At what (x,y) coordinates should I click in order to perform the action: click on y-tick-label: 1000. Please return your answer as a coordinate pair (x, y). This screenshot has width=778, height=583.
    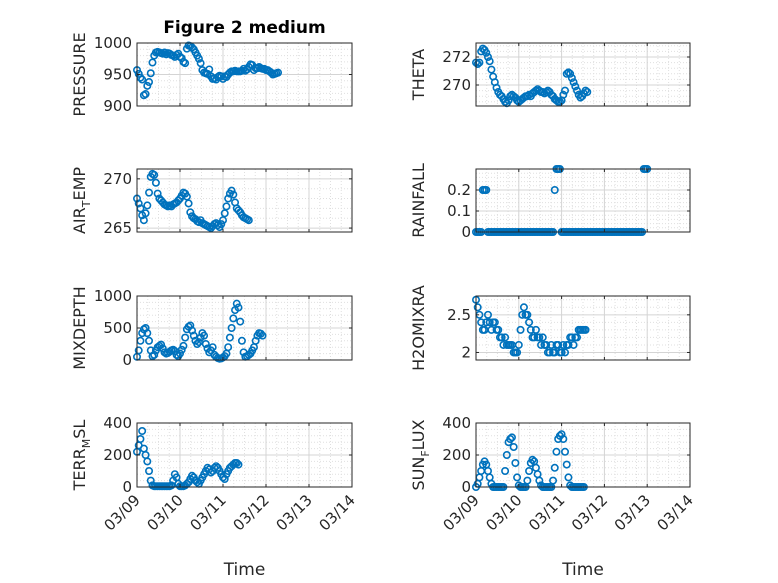
    Looking at the image, I should click on (113, 296).